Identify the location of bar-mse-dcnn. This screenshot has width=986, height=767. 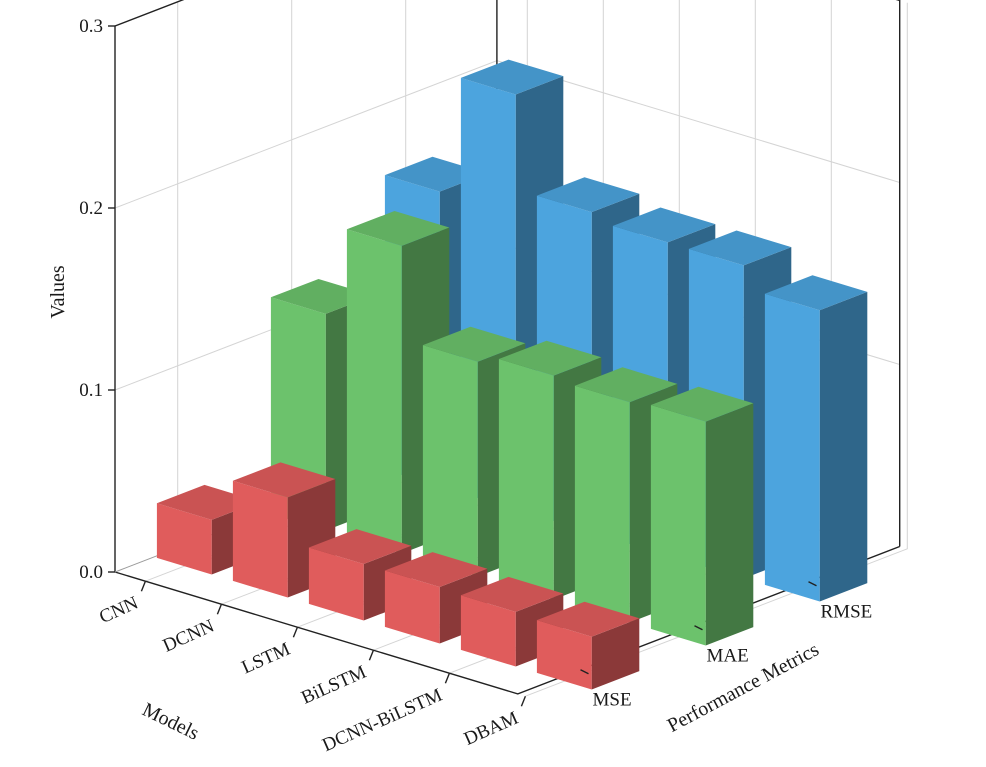
(284, 530).